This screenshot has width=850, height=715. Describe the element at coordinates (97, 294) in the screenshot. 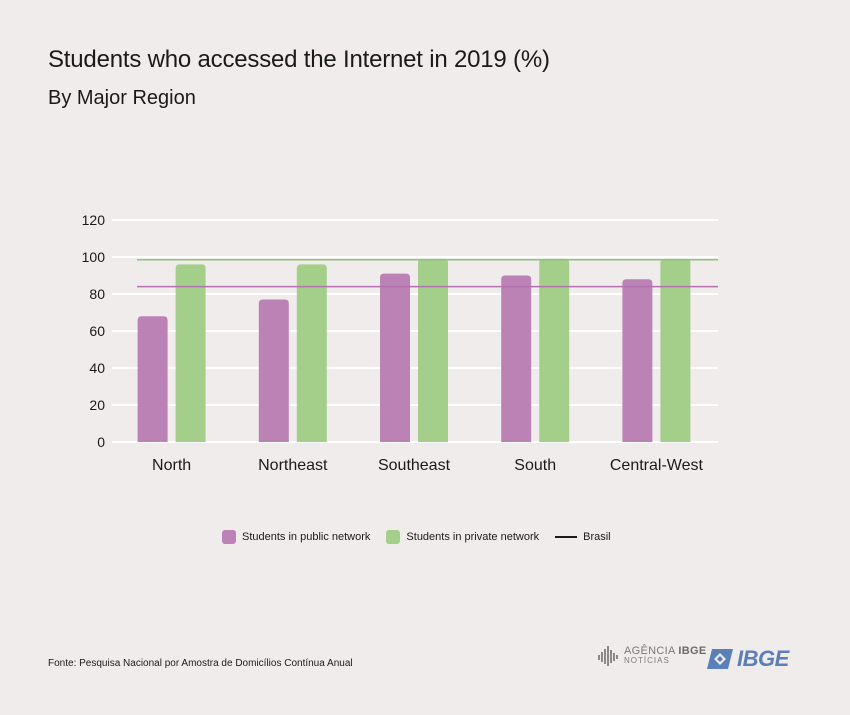

I see `y-tick-label: 80` at that location.